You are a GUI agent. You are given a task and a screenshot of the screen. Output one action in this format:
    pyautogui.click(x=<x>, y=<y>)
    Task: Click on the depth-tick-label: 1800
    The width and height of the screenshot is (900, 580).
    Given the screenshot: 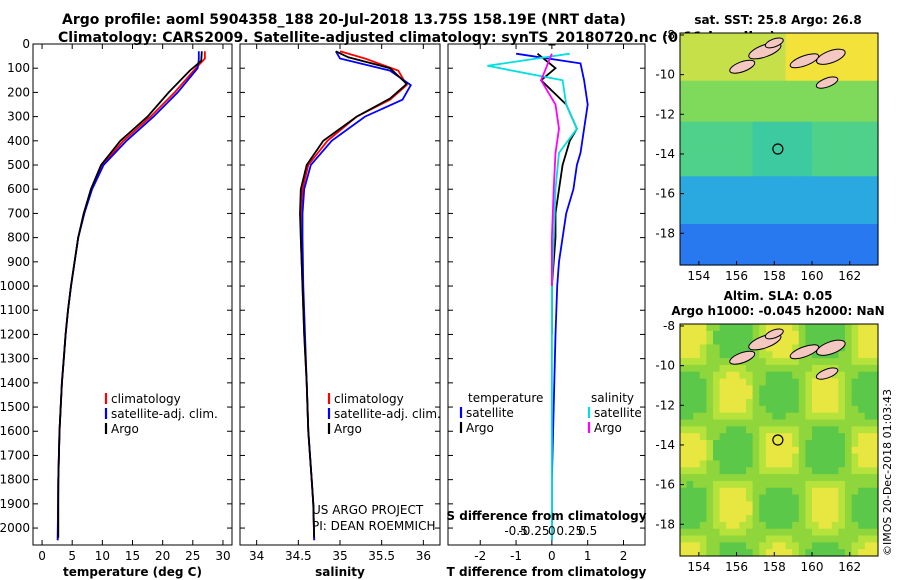 What is the action you would take?
    pyautogui.click(x=15, y=480)
    